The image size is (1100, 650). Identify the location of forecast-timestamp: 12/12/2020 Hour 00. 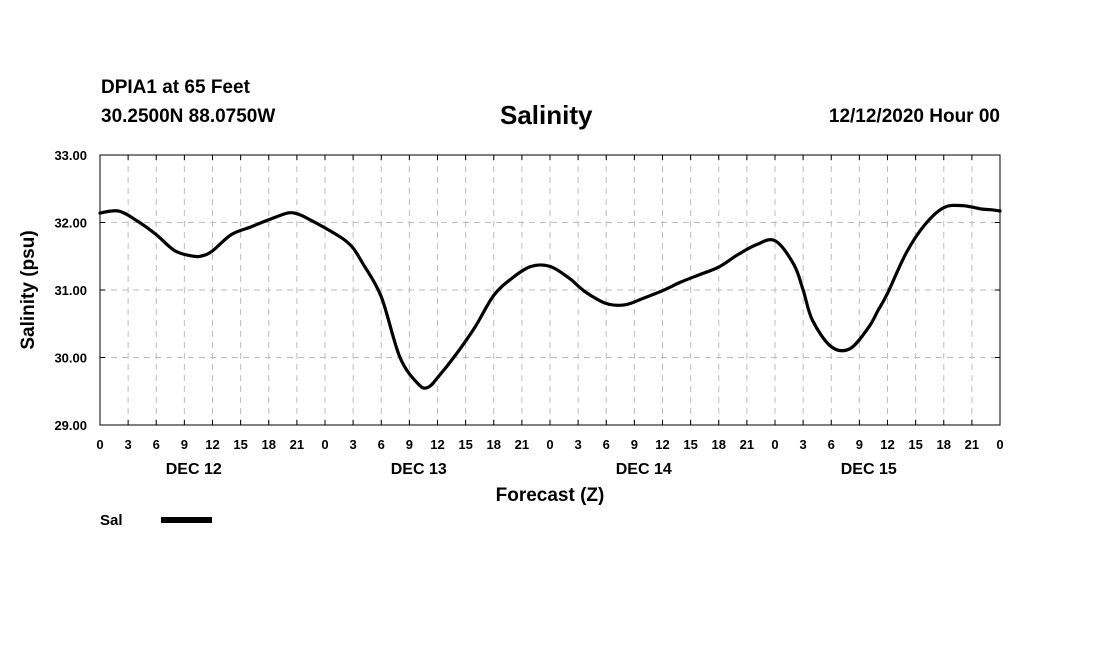
(914, 116).